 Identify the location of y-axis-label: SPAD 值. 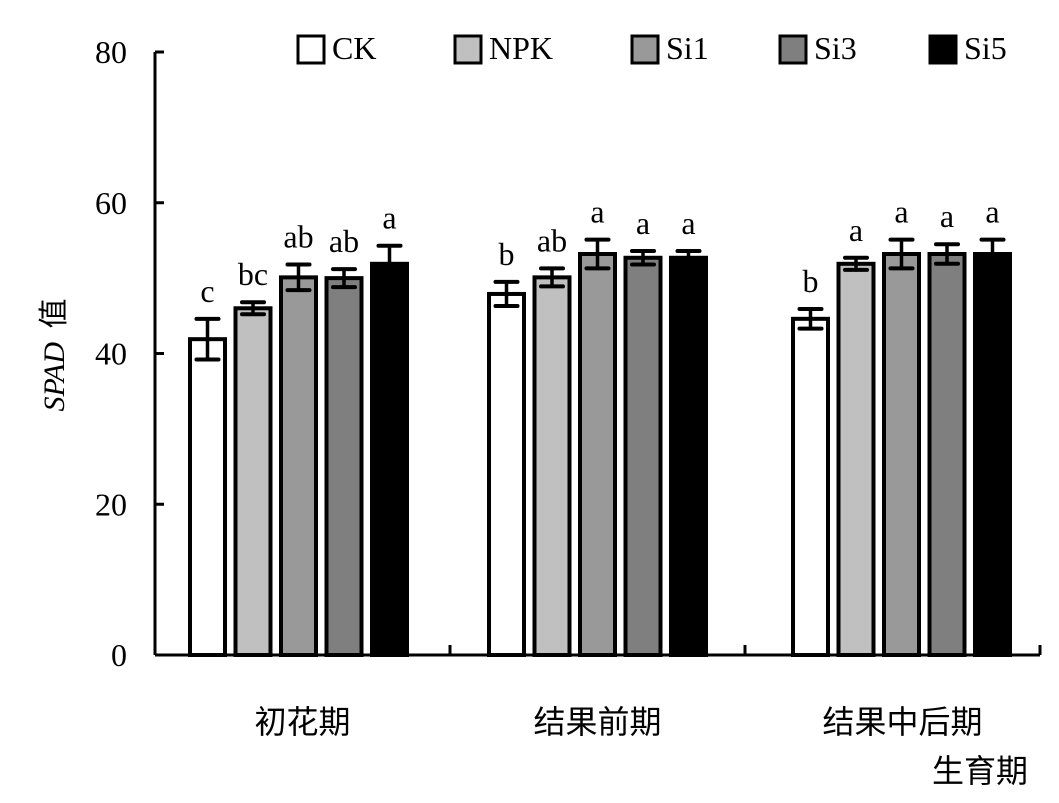
(54, 355).